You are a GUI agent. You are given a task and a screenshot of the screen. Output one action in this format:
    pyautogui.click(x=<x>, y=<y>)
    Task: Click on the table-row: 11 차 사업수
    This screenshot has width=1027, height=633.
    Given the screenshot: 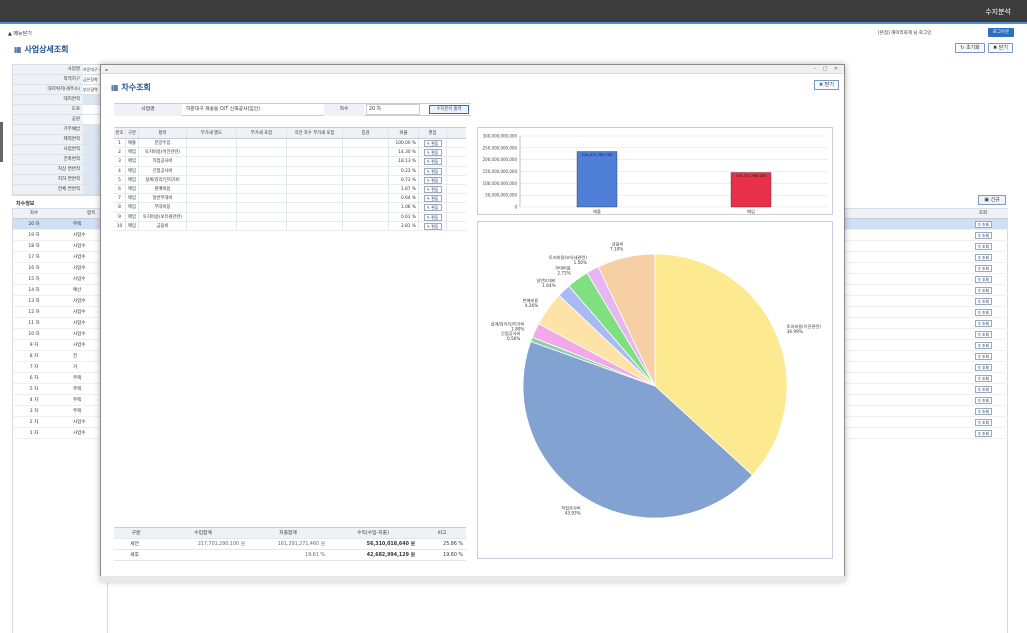 What is the action you would take?
    pyautogui.click(x=61, y=323)
    